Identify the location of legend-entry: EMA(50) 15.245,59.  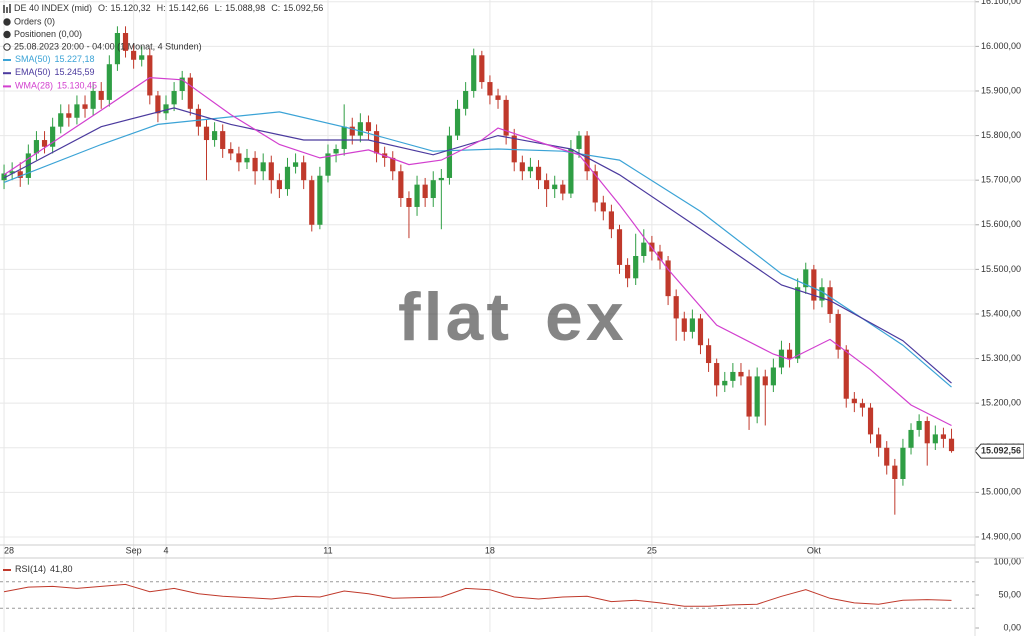
(55, 73).